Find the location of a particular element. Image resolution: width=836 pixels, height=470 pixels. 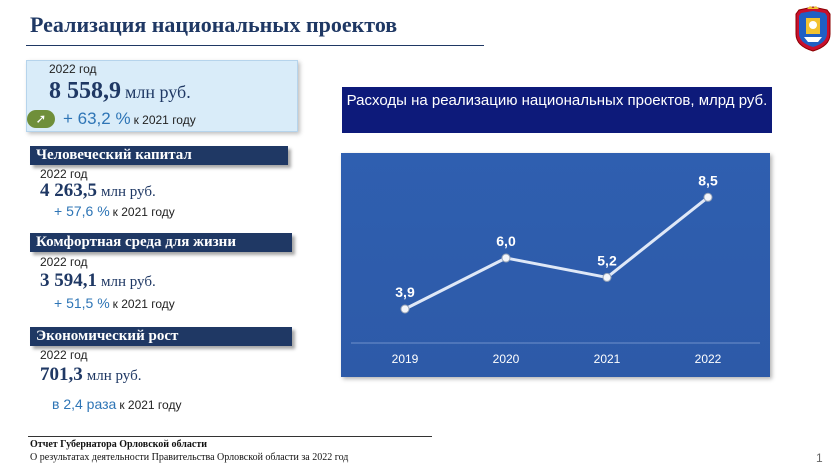

series-line is located at coordinates (556, 253).